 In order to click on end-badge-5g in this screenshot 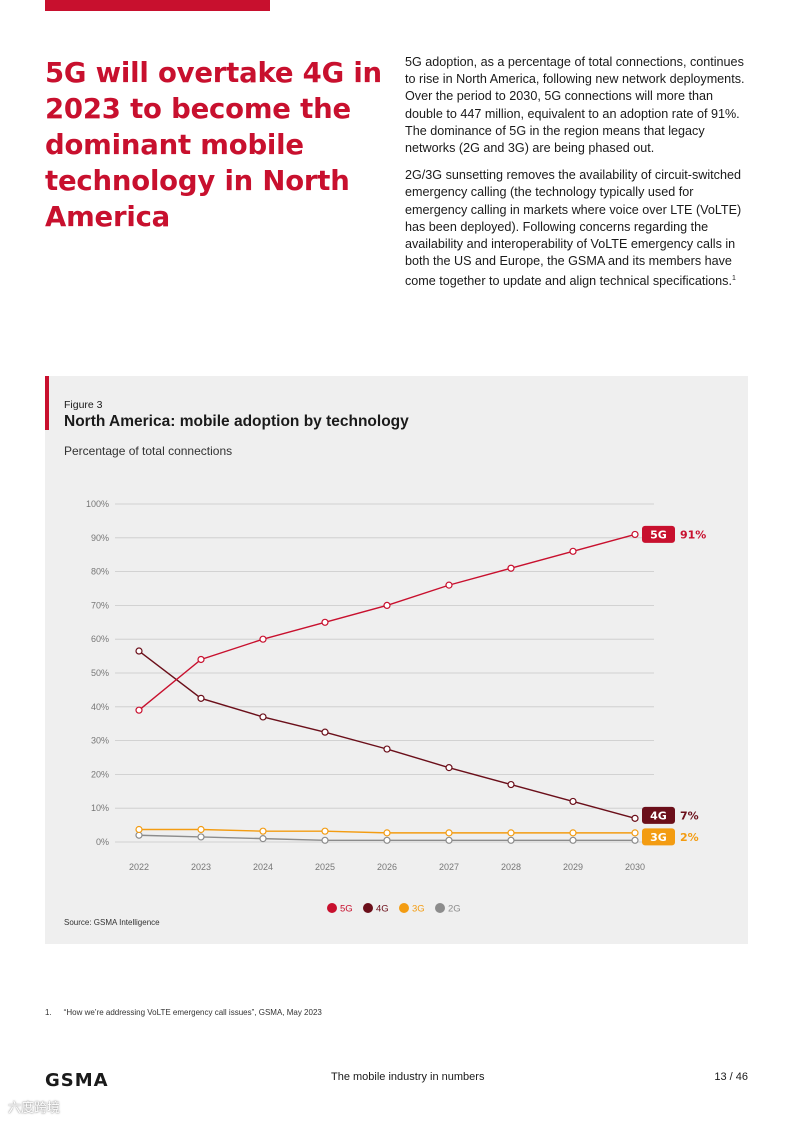, I will do `click(658, 534)`.